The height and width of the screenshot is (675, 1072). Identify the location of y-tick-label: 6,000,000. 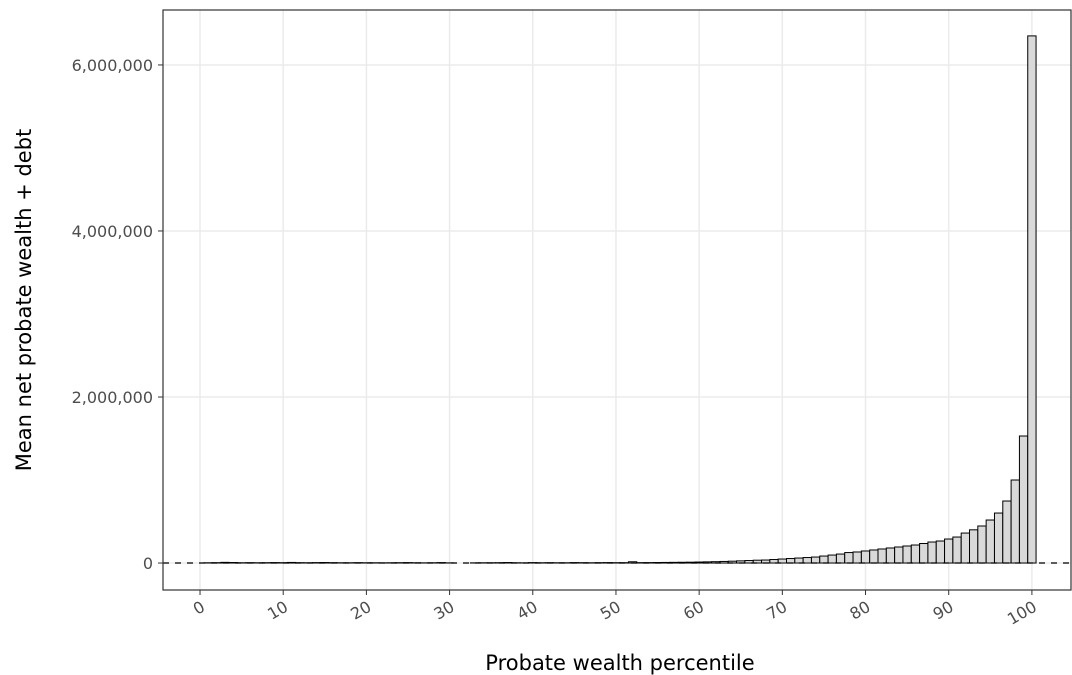
(112, 65).